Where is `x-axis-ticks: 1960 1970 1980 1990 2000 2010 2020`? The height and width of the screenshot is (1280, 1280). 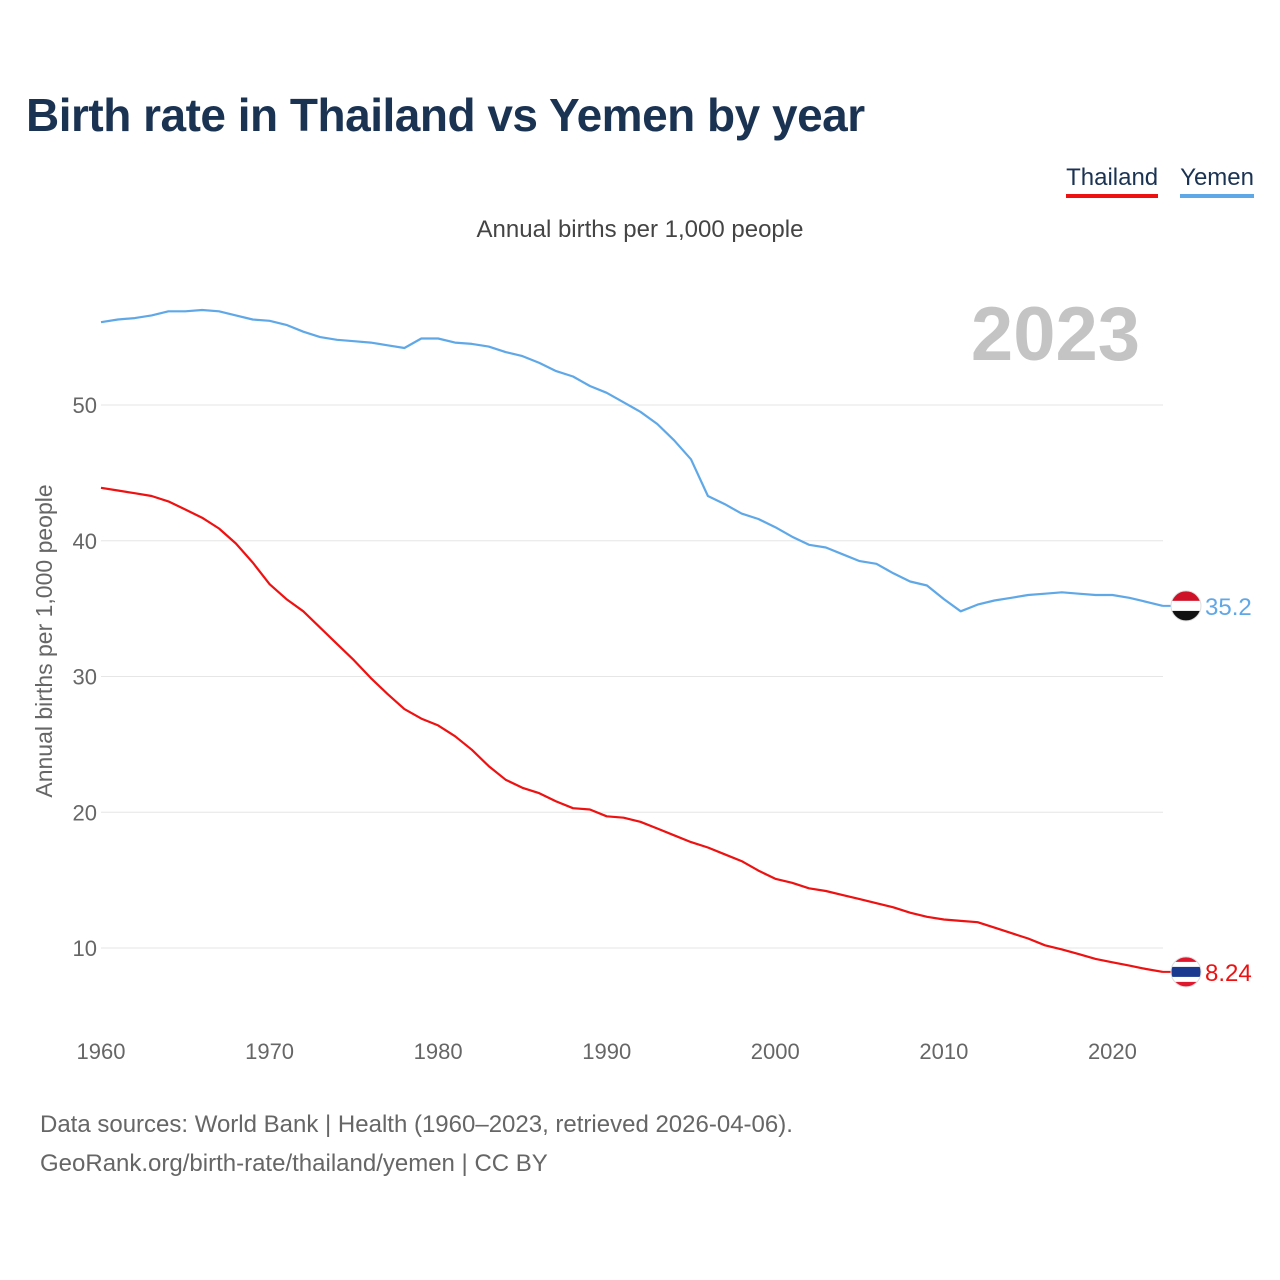
x-axis-ticks: 1960 1970 1980 1990 2000 2010 2020 is located at coordinates (607, 1051).